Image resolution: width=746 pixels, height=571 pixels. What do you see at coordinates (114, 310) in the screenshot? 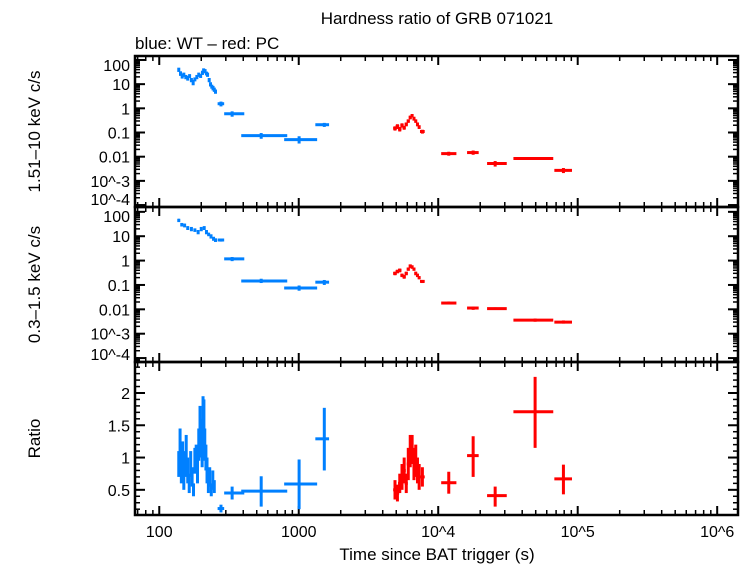
I see `y-tick-label: 0.01` at bounding box center [114, 310].